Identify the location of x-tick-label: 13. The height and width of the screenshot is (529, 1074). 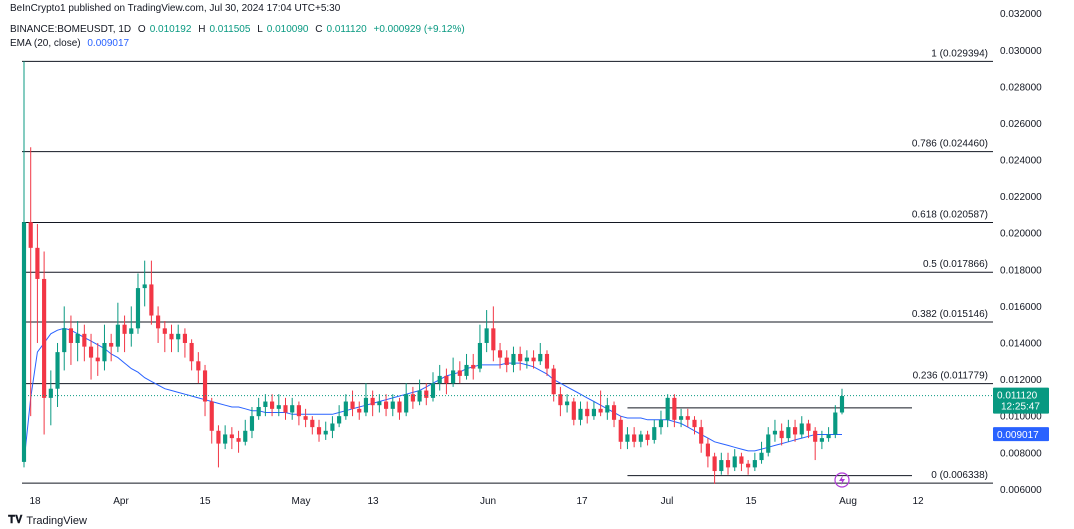
(373, 501).